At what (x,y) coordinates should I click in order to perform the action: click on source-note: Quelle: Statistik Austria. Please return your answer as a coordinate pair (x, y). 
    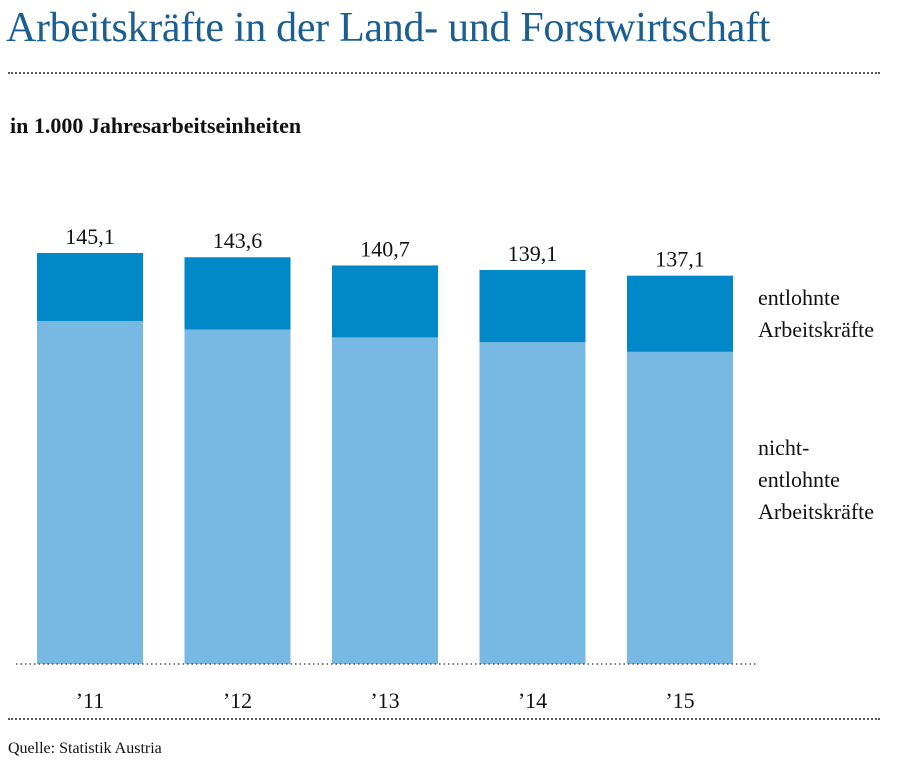
    Looking at the image, I should click on (85, 748).